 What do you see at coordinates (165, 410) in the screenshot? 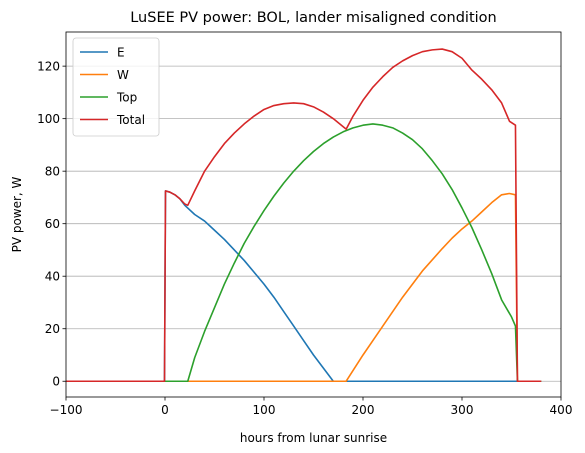
I see `x-tick-label: 0` at bounding box center [165, 410].